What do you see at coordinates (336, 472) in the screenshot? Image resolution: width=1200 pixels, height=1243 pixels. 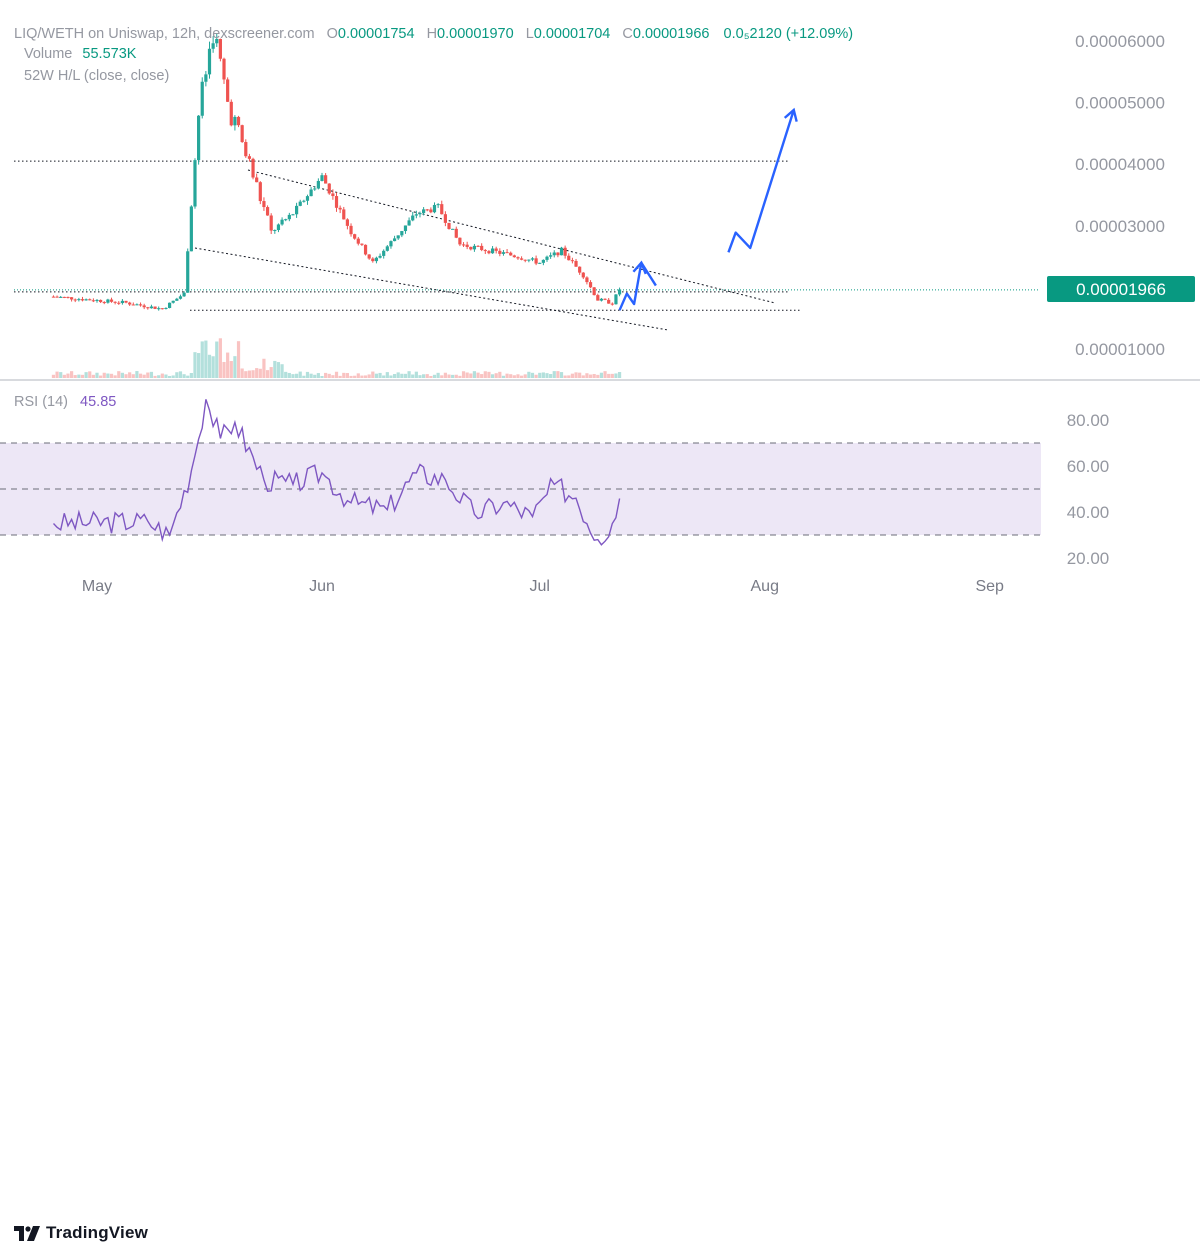 I see `rsi-line` at bounding box center [336, 472].